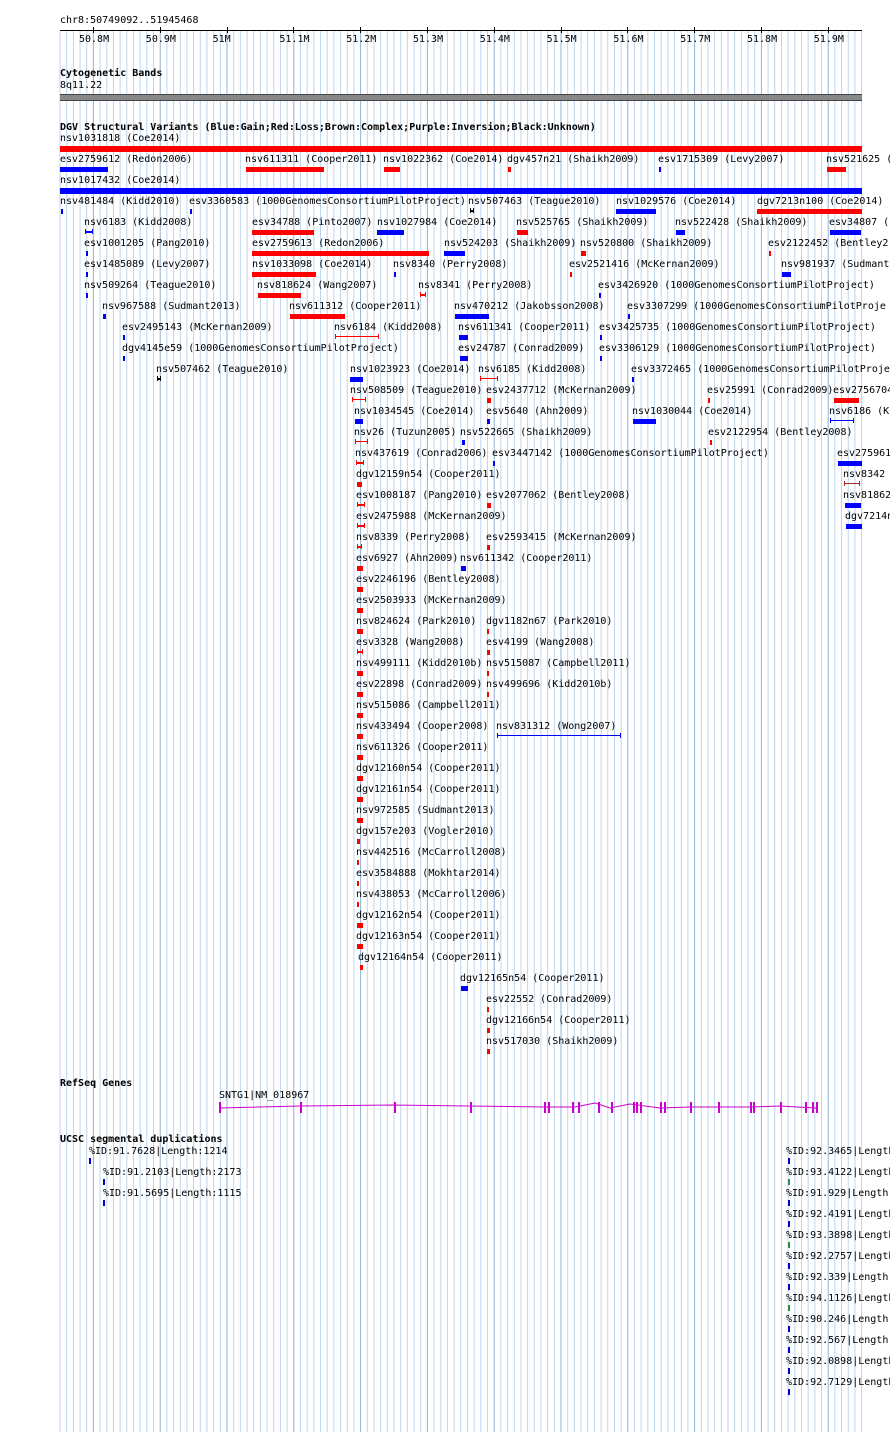 Image resolution: width=890 pixels, height=1432 pixels. I want to click on sv-label: nsv8340 (Perry2008), so click(450, 264).